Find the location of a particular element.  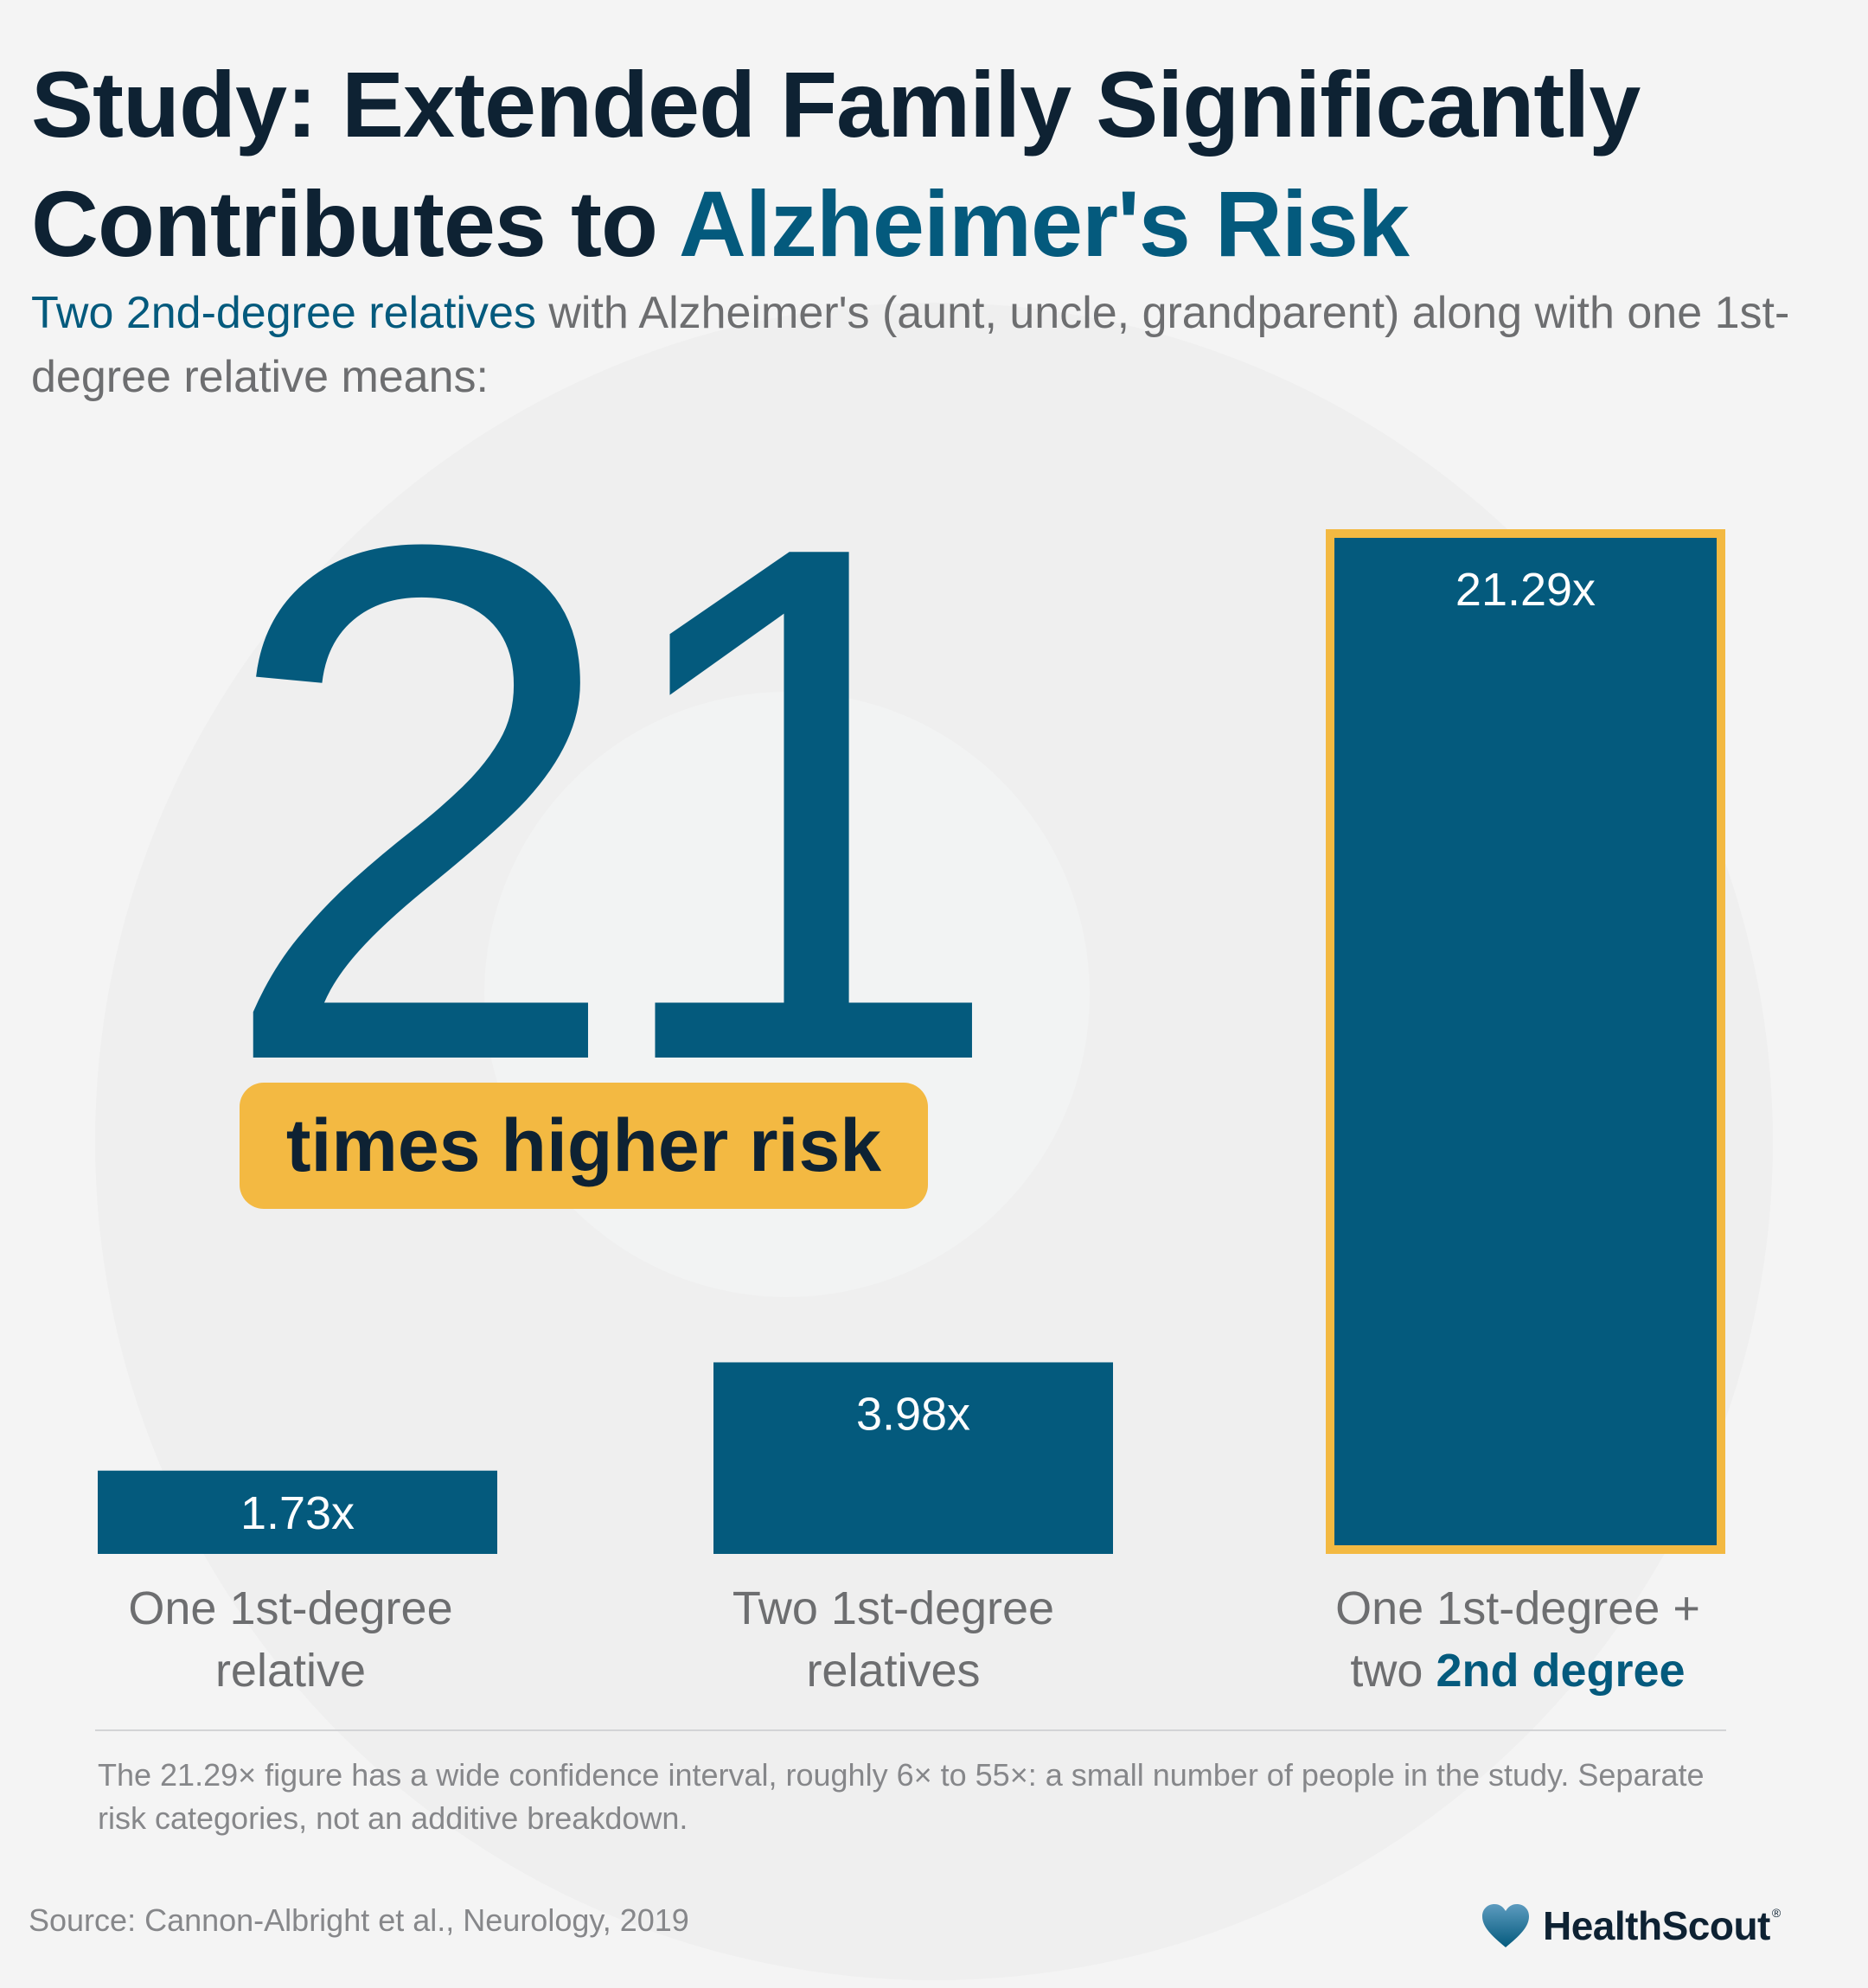

category-label-2-line-1: Two 1st-degree is located at coordinates (894, 1608).